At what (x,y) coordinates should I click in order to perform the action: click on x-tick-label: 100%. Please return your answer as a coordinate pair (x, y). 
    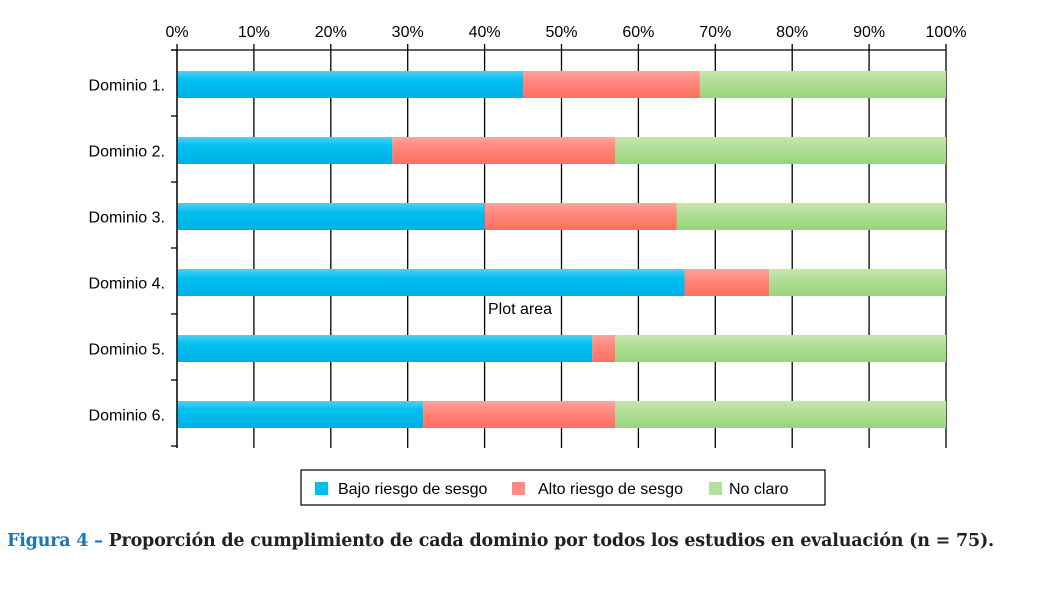
    Looking at the image, I should click on (946, 32).